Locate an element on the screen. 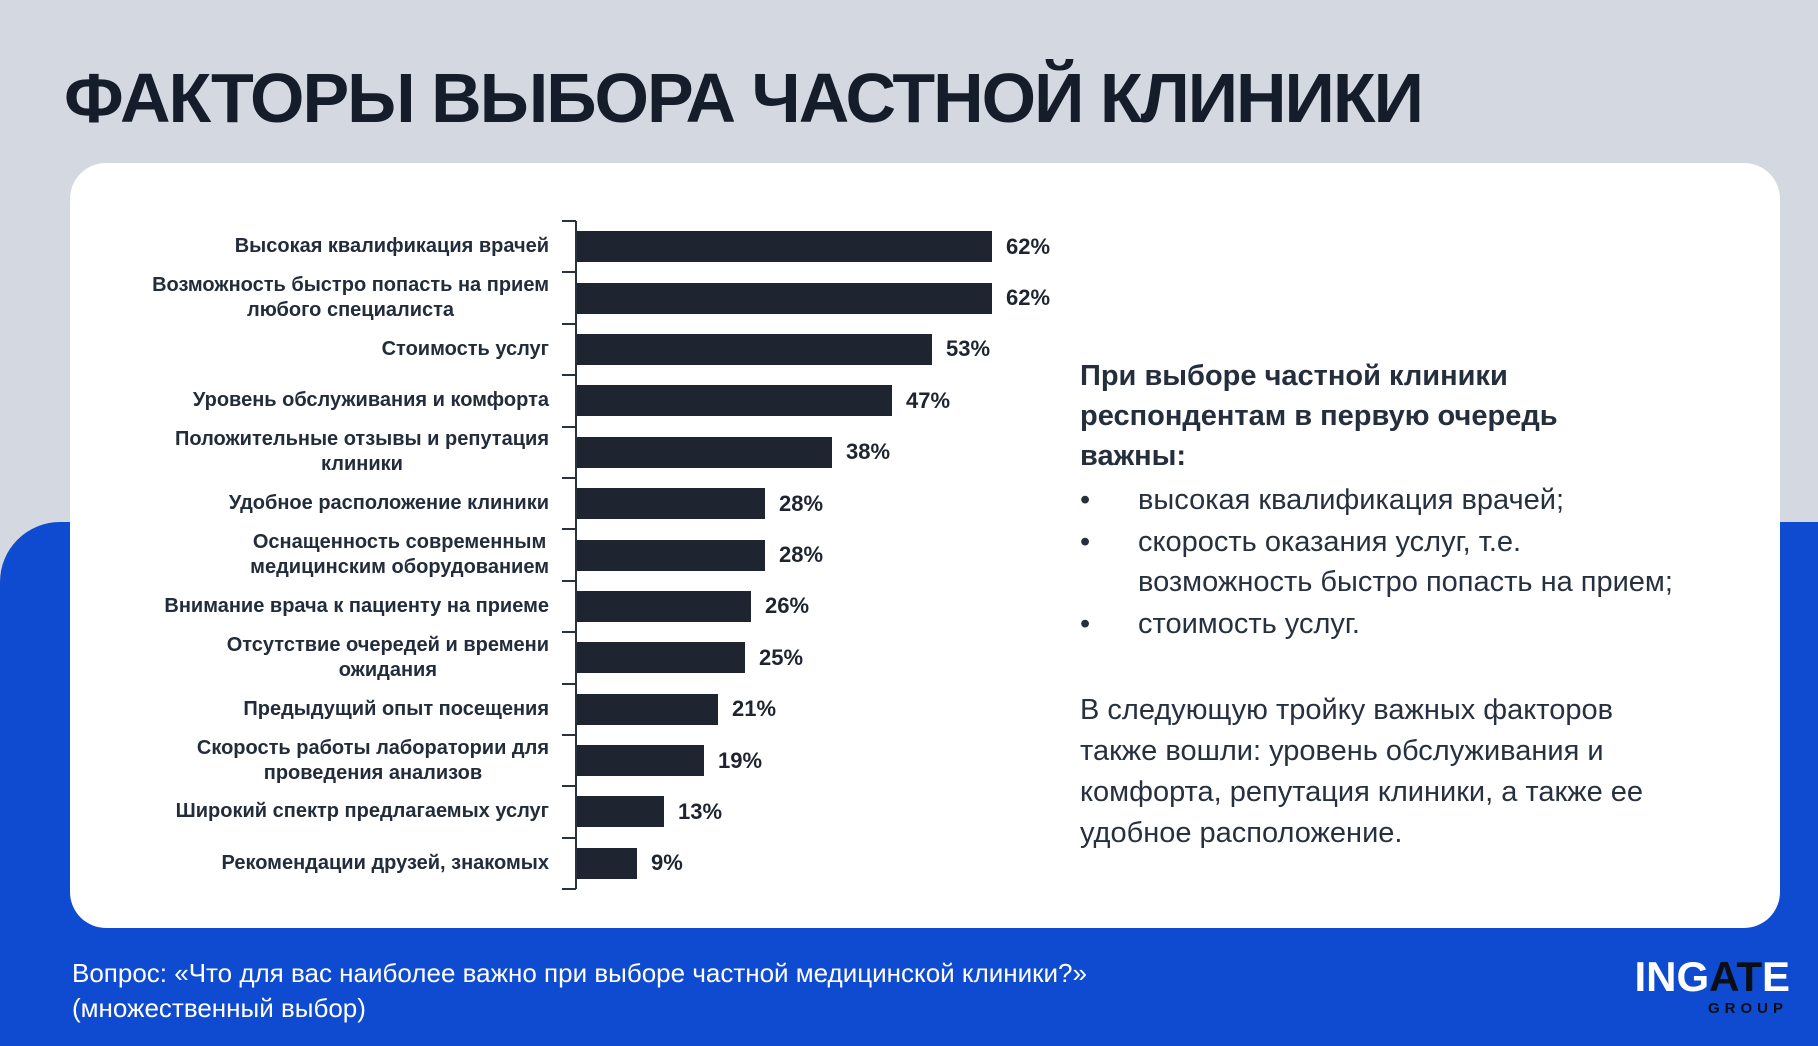 The height and width of the screenshot is (1046, 1818). value-label: 9% is located at coordinates (667, 863).